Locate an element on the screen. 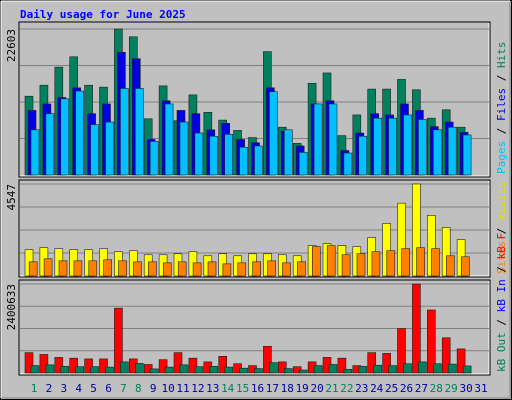 Image resolution: width=512 pixels, height=400 pixels. x-tick-label: 15 is located at coordinates (242, 388).